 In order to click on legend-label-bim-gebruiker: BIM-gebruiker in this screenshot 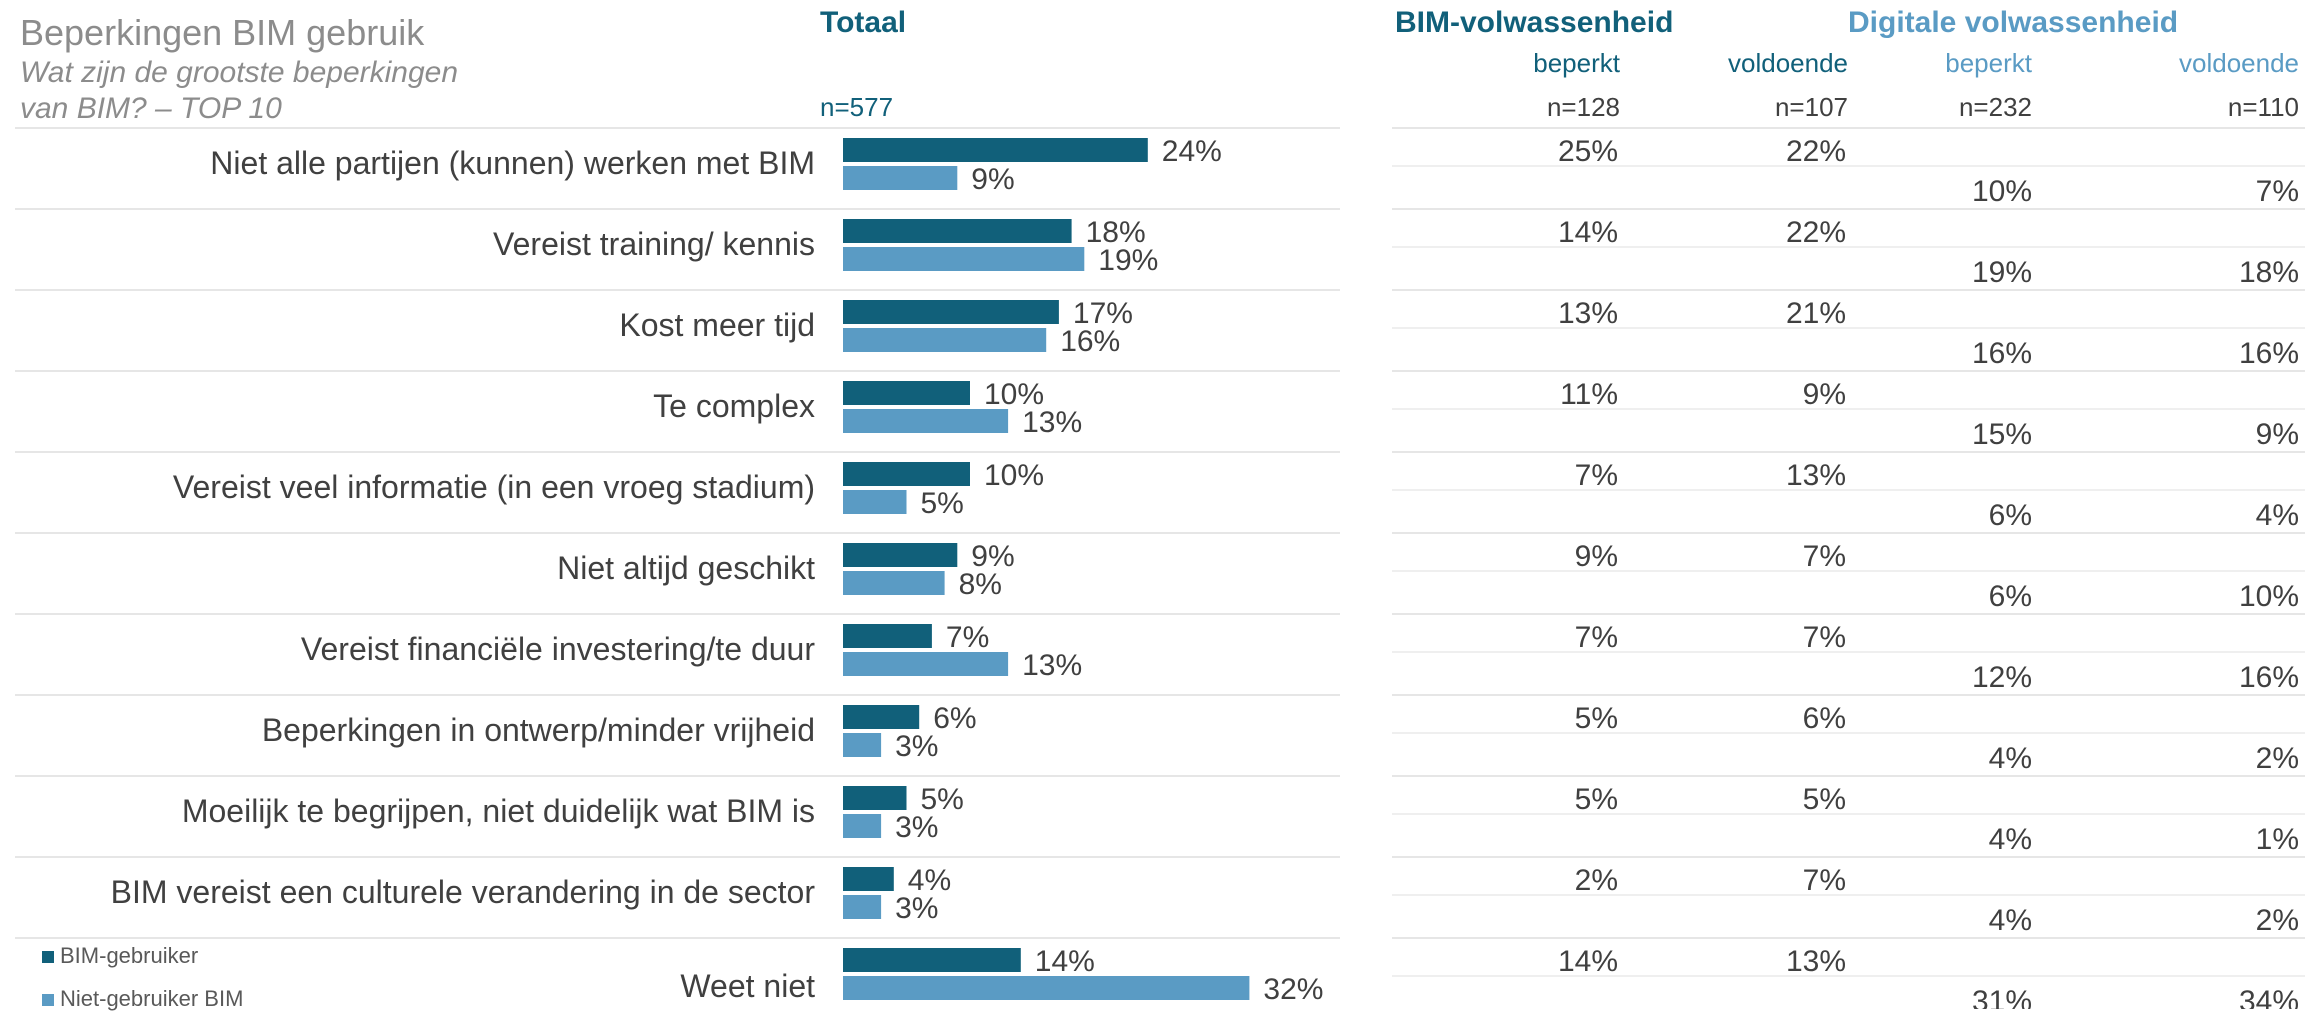, I will do `click(129, 955)`.